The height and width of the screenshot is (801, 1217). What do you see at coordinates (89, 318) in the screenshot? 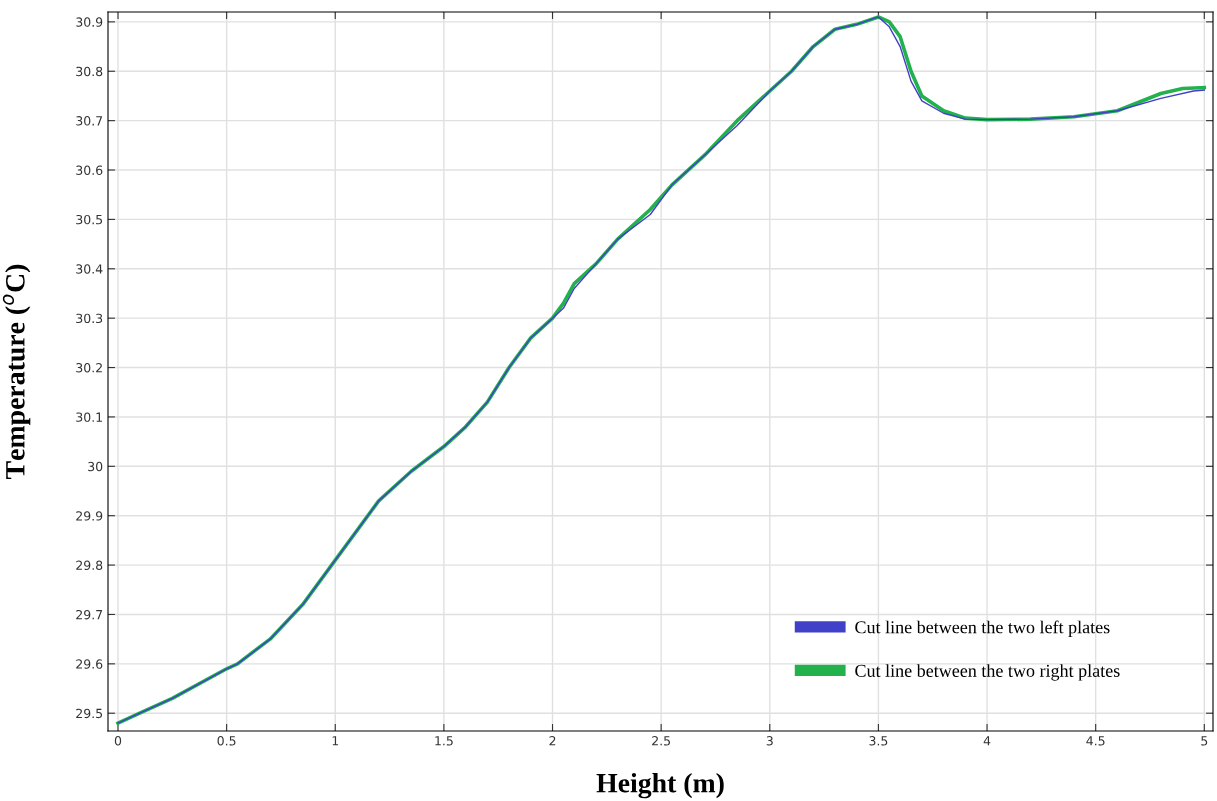
I see `y-tick-label: 30.3` at bounding box center [89, 318].